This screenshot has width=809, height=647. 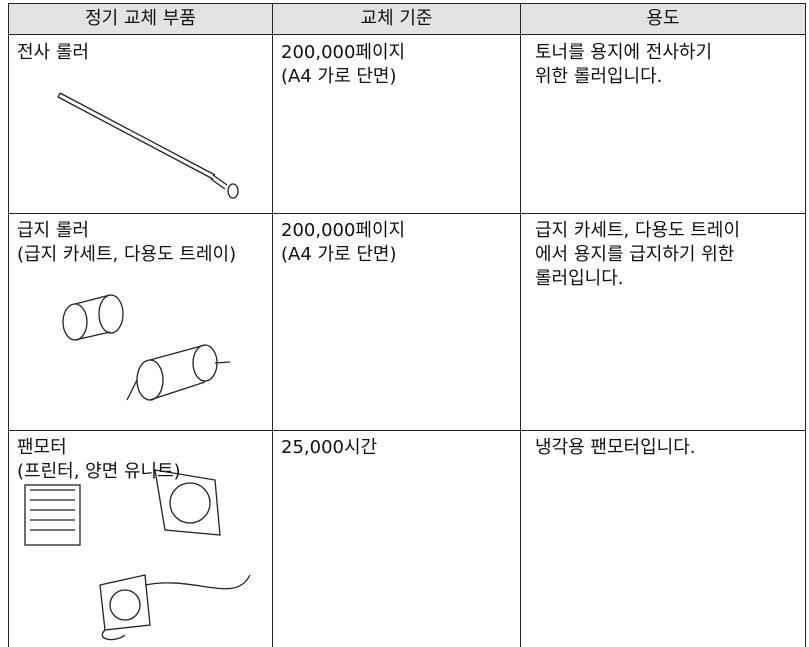 What do you see at coordinates (137, 555) in the screenshot?
I see `fan-motor-illustration` at bounding box center [137, 555].